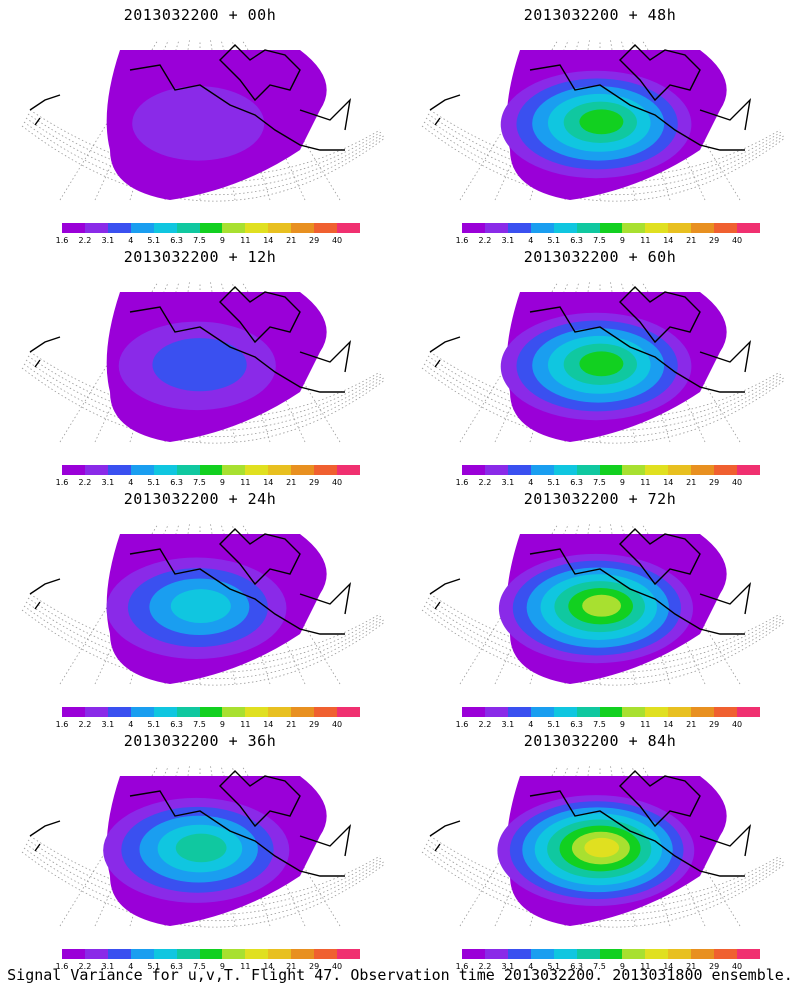 The image size is (800, 1000). I want to click on panel-title: 2013032200 + 72h, so click(600, 499).